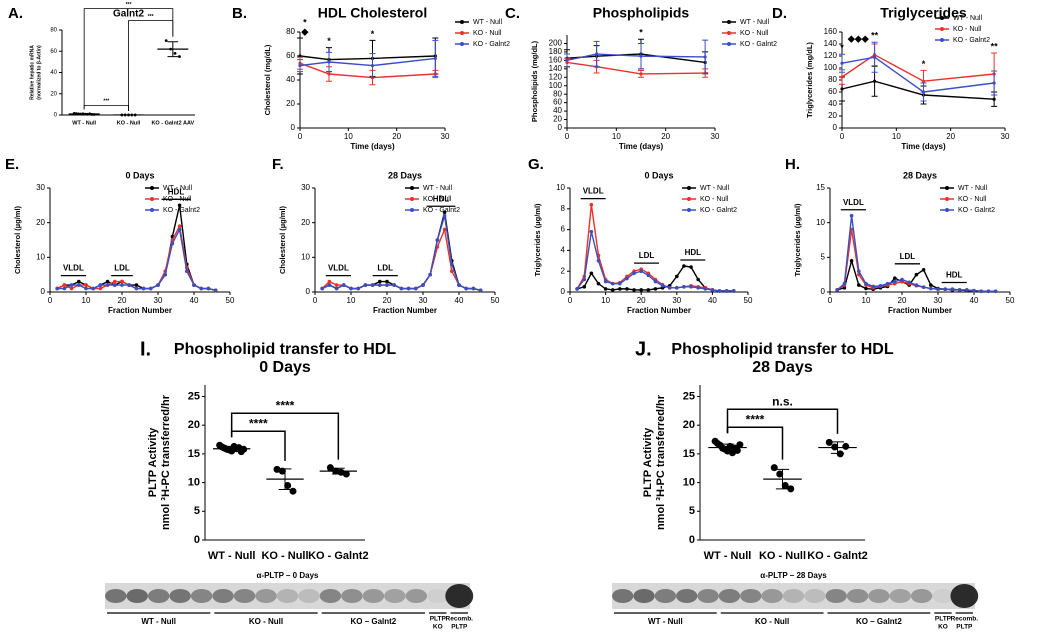 Image resolution: width=1050 pixels, height=632 pixels. What do you see at coordinates (782, 556) in the screenshot?
I see `x-tick-label: KO - Null` at bounding box center [782, 556].